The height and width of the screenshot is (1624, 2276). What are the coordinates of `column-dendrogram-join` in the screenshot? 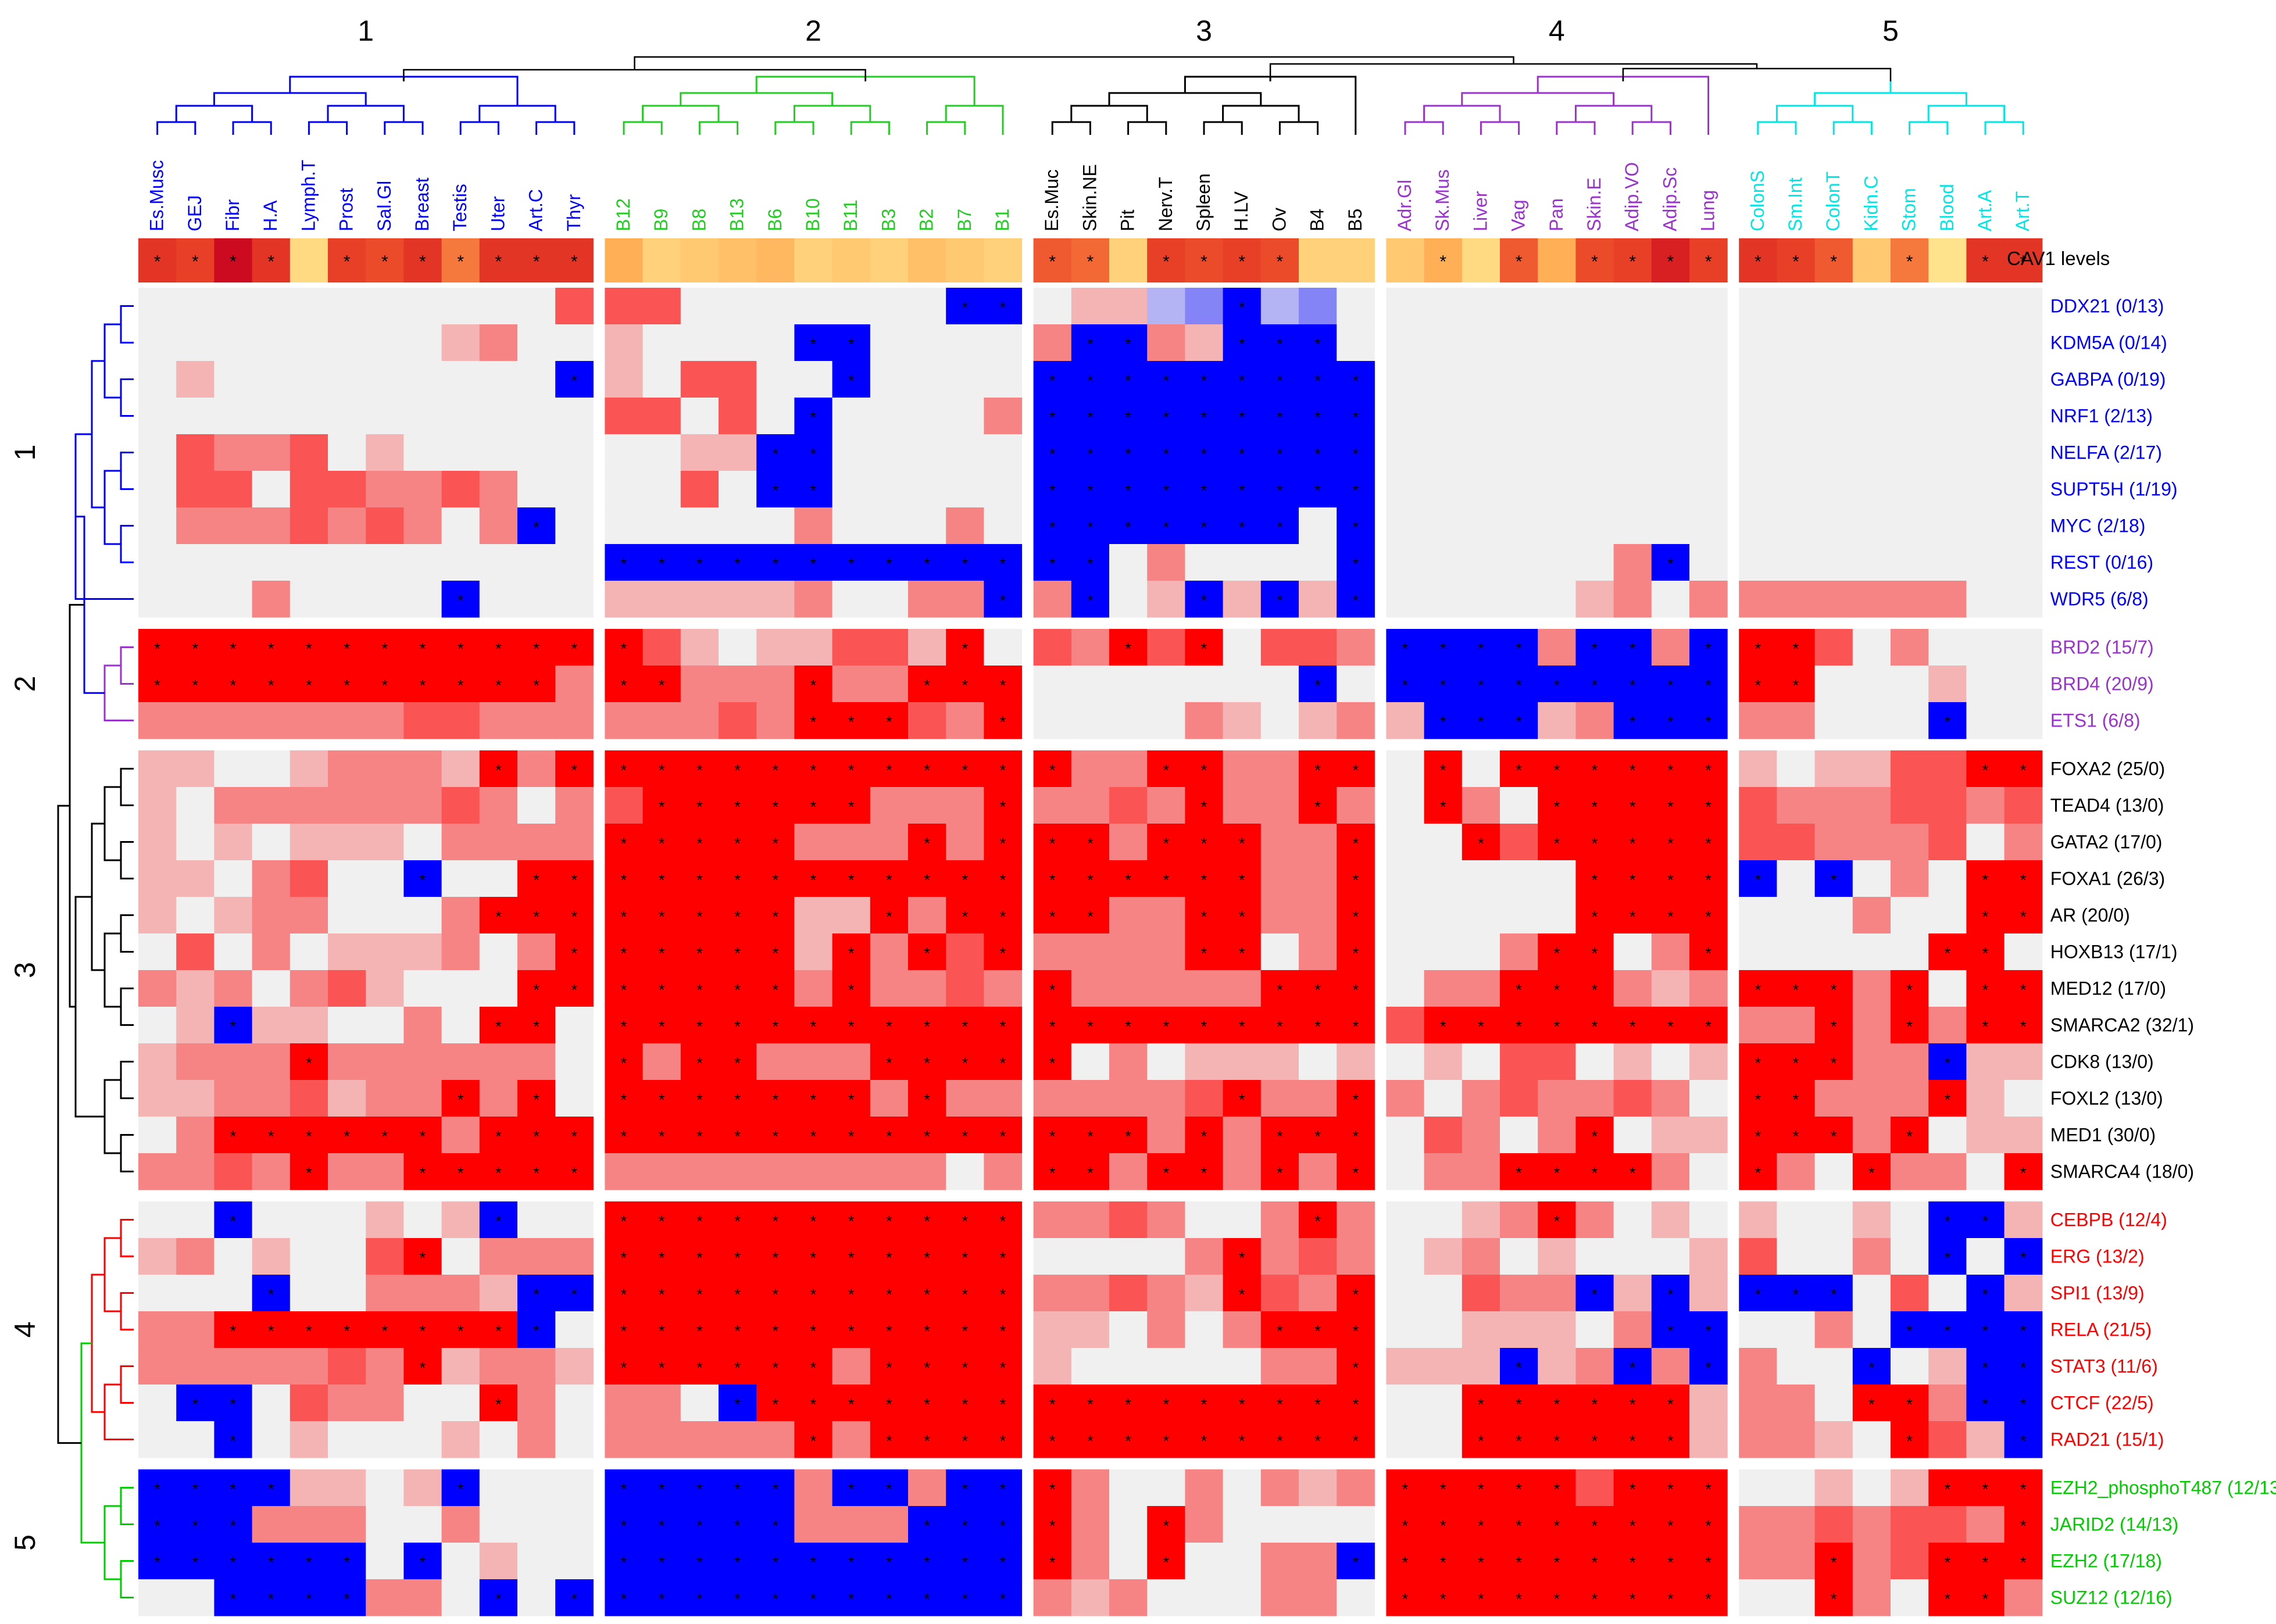 It's located at (1074, 63).